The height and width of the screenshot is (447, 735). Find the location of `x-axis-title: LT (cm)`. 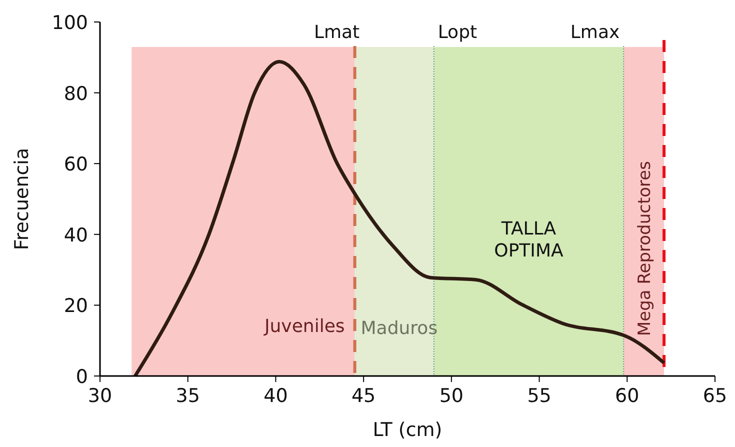

x-axis-title: LT (cm) is located at coordinates (407, 430).